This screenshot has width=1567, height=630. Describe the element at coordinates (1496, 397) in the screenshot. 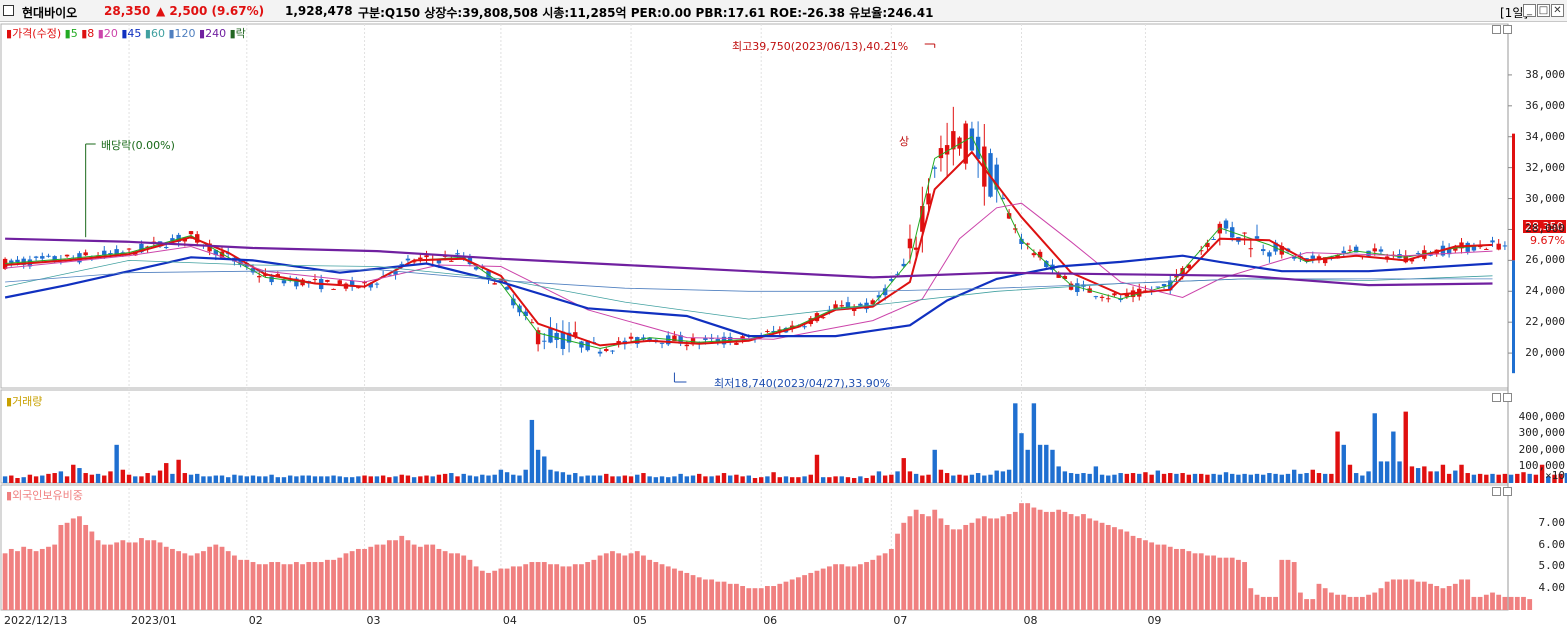

I see `panel-volume-minimize-button` at that location.